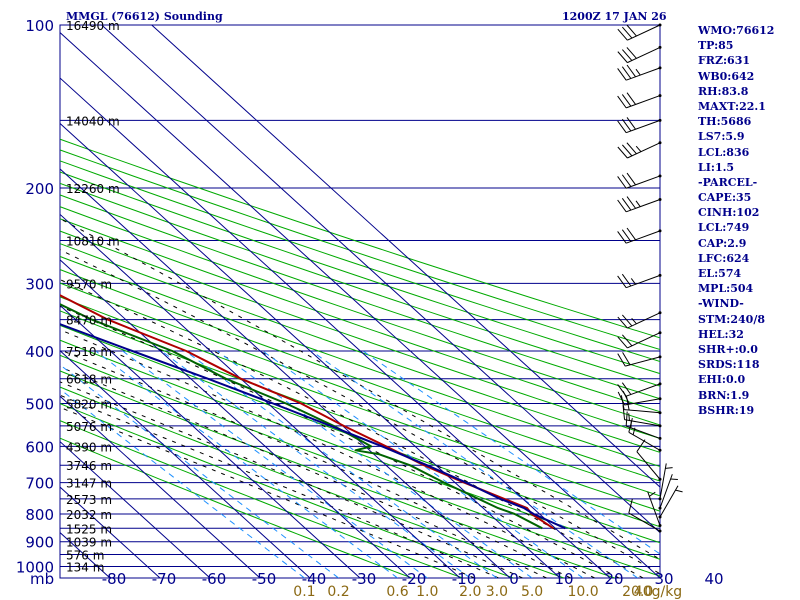 Image resolution: width=800 pixels, height=600 pixels. I want to click on height-label: 14040 m, so click(93, 121).